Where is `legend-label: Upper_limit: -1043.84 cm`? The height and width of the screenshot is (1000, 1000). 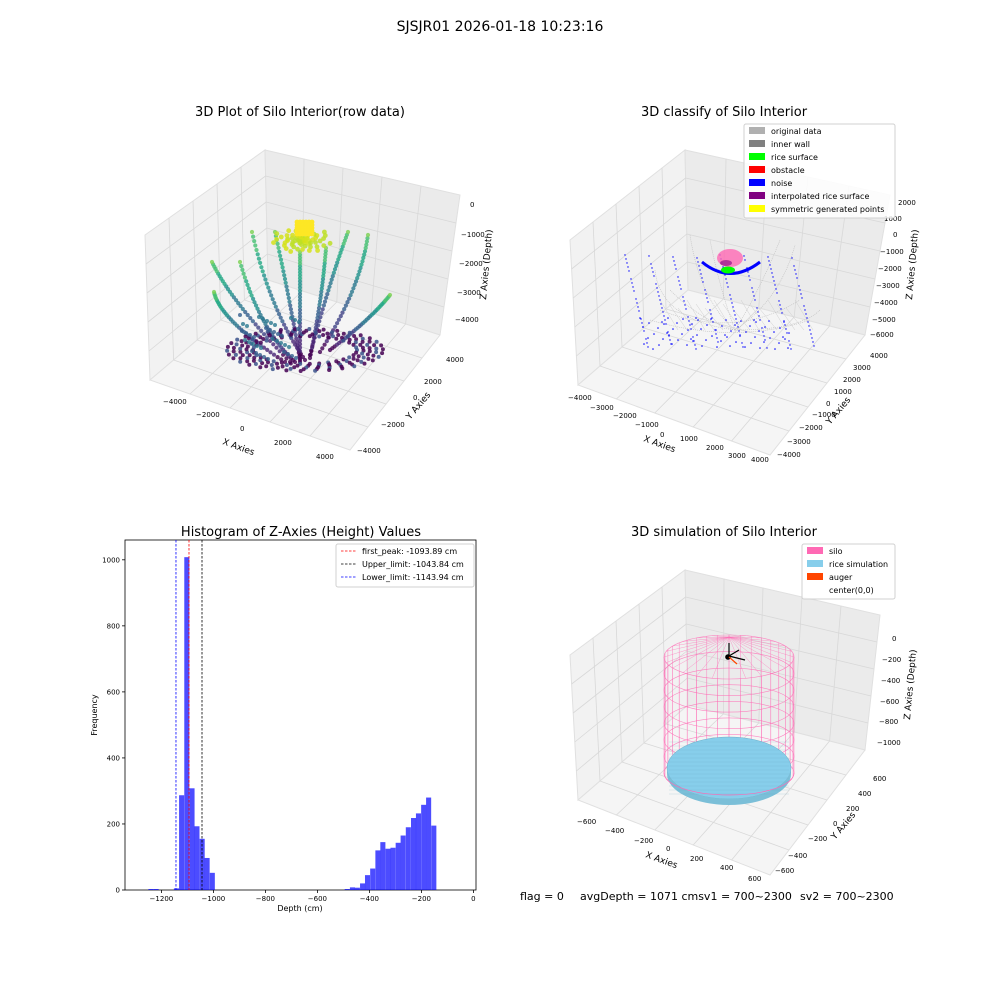
legend-label: Upper_limit: -1043.84 cm is located at coordinates (413, 564).